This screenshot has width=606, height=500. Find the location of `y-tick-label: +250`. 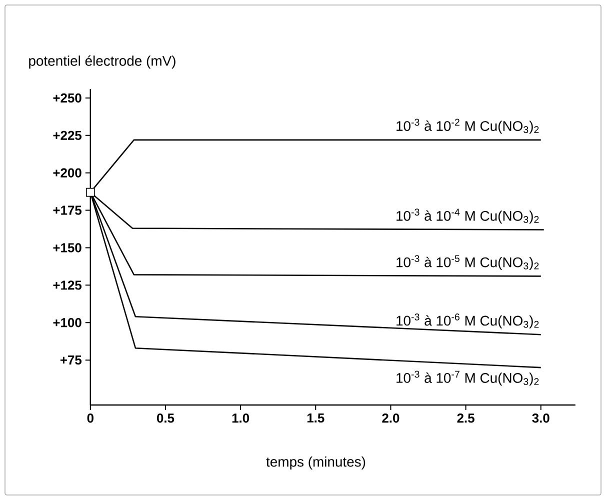

y-tick-label: +250 is located at coordinates (67, 98).